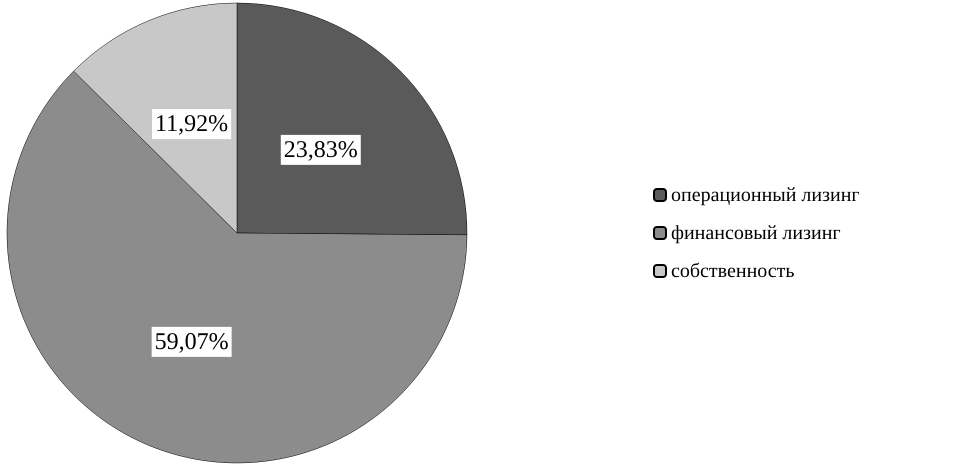 This screenshot has width=978, height=466. I want to click on data-label: 11,92%, so click(191, 124).